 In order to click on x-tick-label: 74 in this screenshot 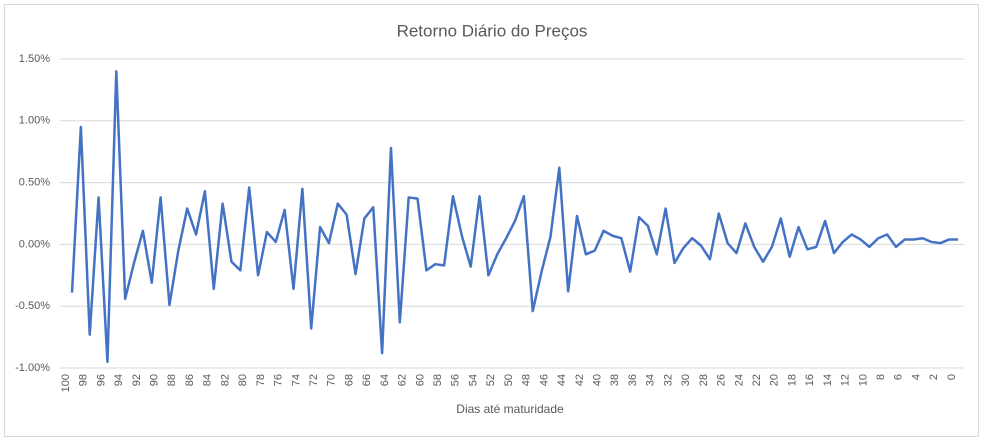, I will do `click(296, 380)`.